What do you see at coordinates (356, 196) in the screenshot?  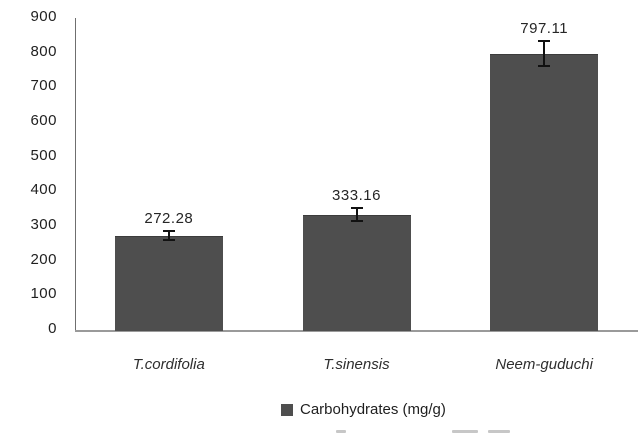 I see `bar-value-label: 333.16` at bounding box center [356, 196].